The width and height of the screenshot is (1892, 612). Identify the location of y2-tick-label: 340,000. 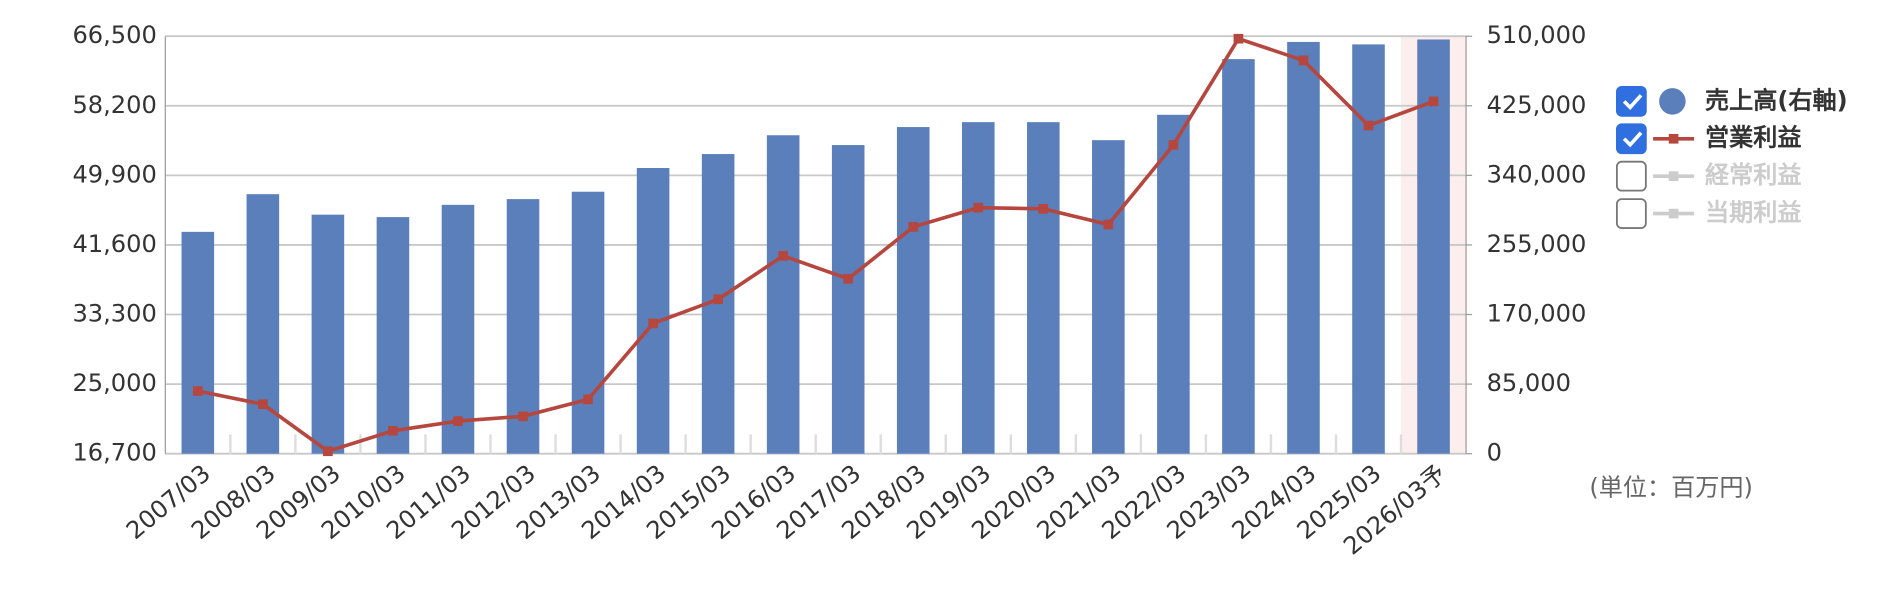
(1537, 174).